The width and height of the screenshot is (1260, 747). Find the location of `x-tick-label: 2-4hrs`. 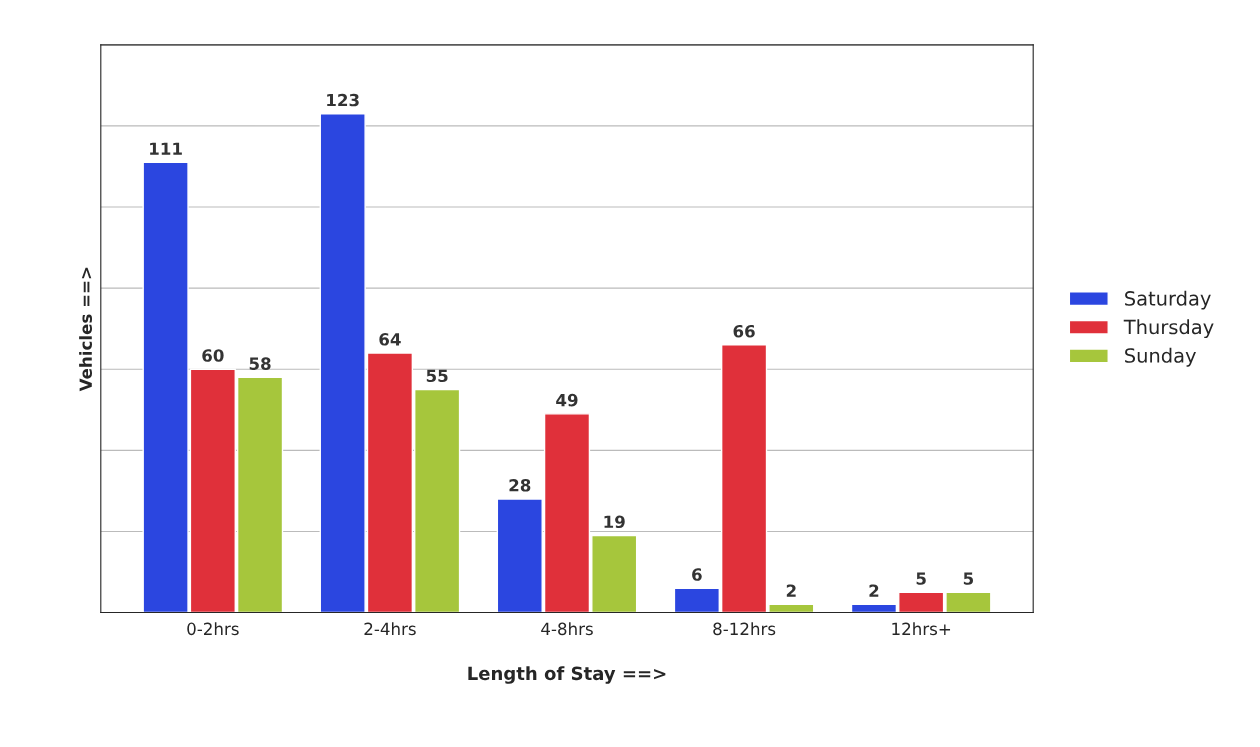

x-tick-label: 2-4hrs is located at coordinates (390, 629).